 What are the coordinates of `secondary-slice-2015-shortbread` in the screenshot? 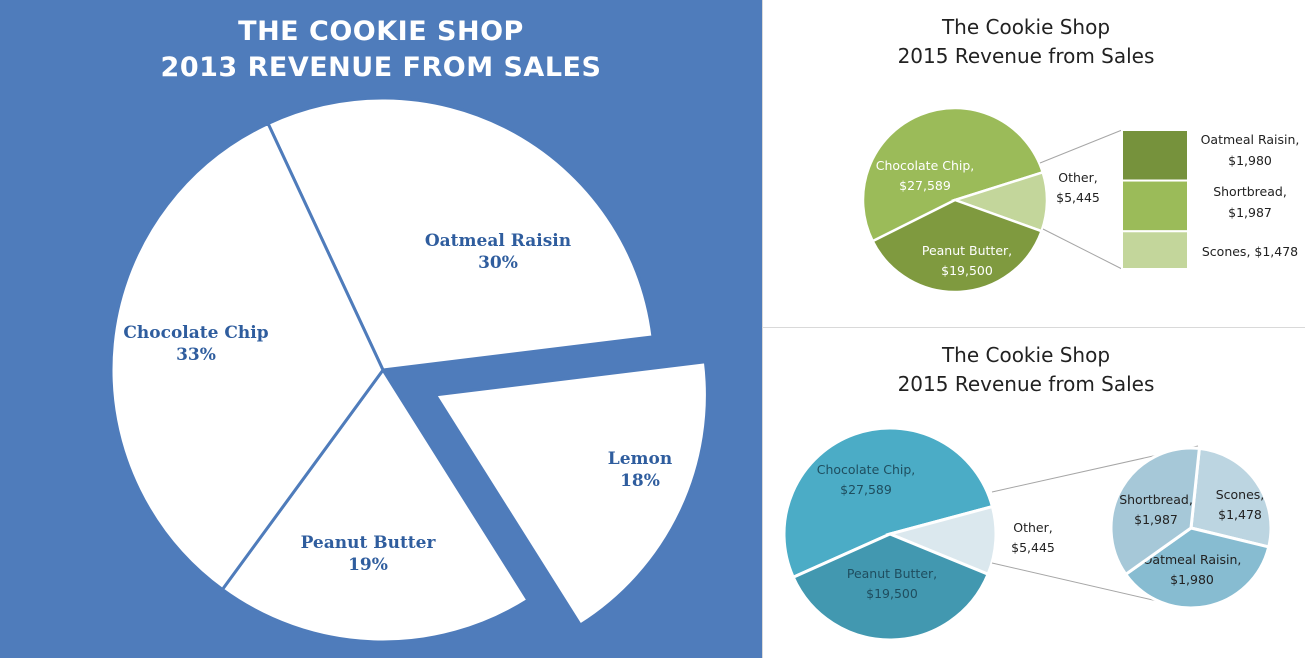 It's located at (1155, 511).